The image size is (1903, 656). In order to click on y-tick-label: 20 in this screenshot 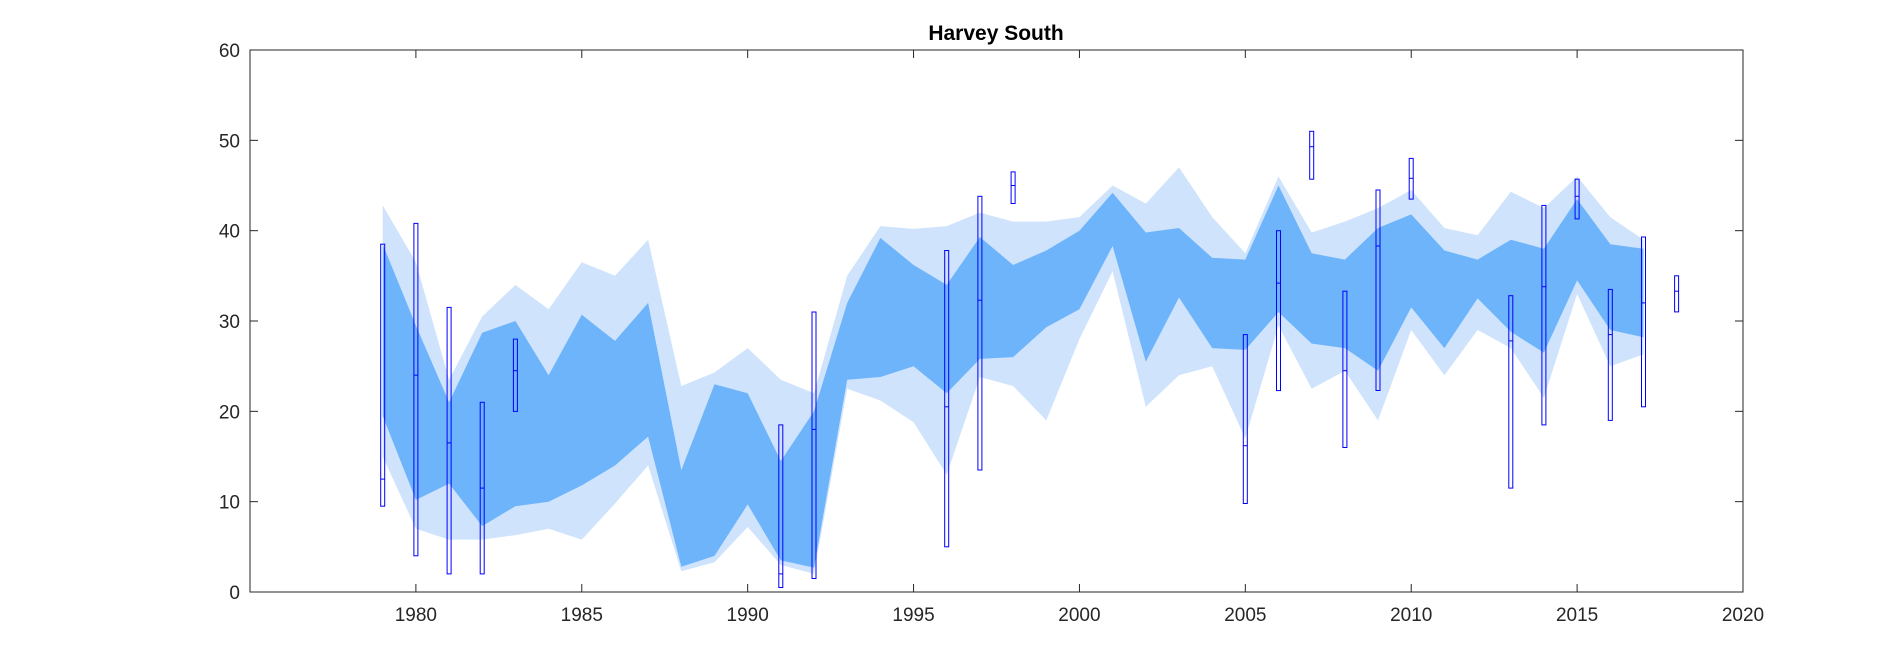, I will do `click(229, 412)`.